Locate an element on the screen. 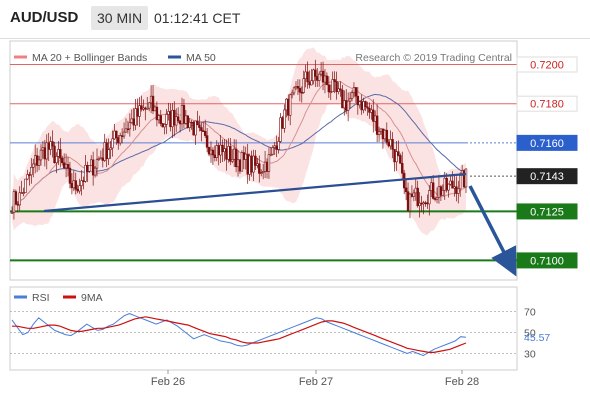 The width and height of the screenshot is (590, 405). rsi-line is located at coordinates (239, 335).